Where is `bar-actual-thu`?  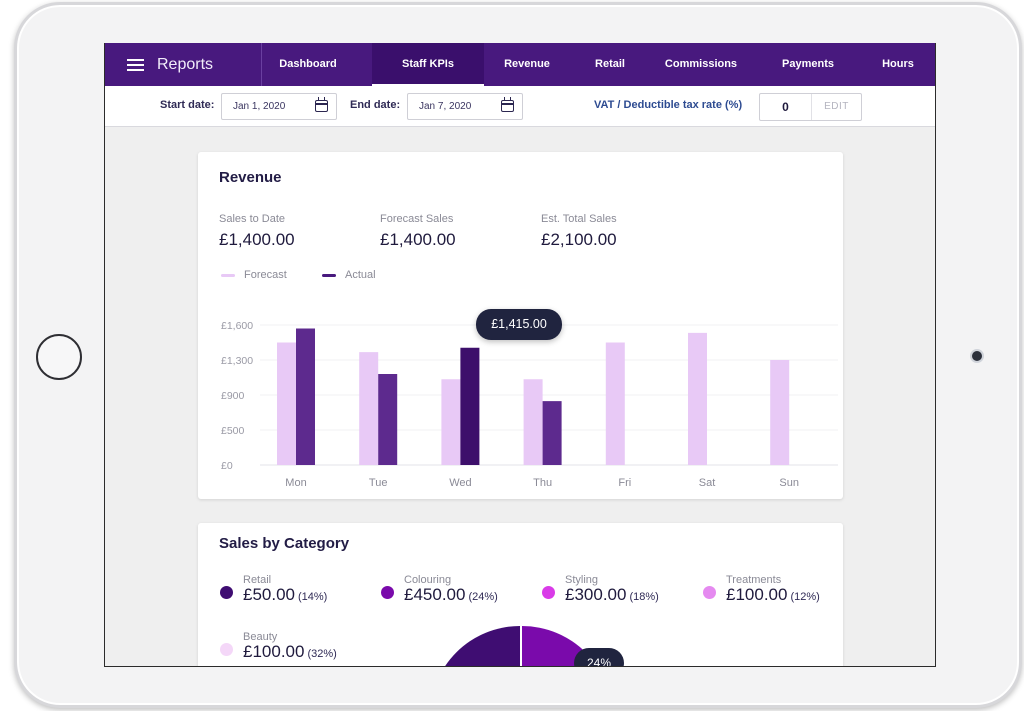
bar-actual-thu is located at coordinates (552, 433).